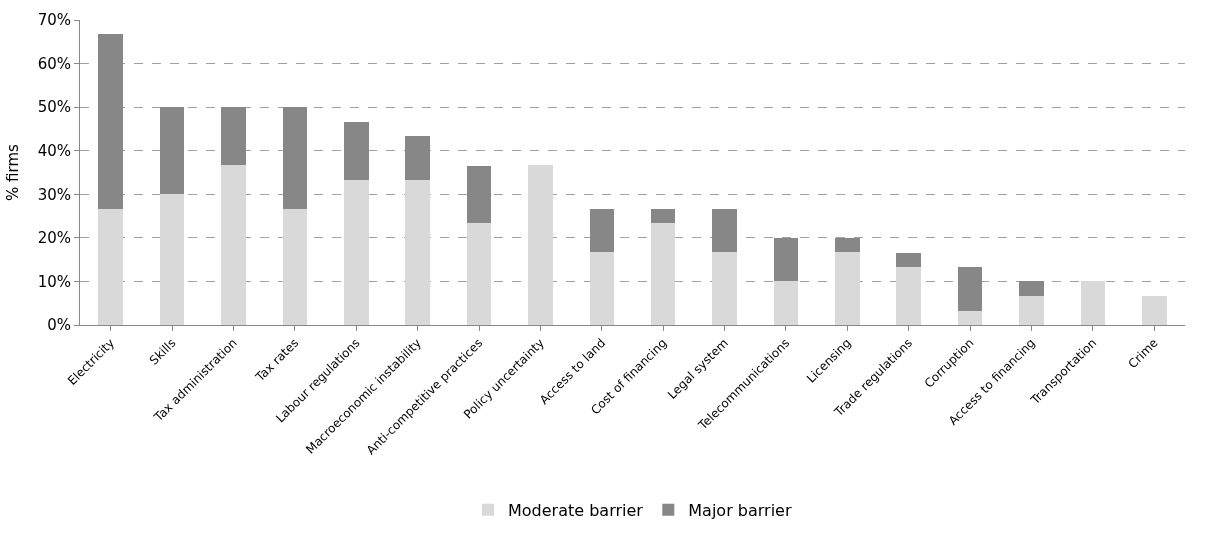 Image resolution: width=1205 pixels, height=539 pixels. I want to click on y-tick-label: 10%, so click(54, 281).